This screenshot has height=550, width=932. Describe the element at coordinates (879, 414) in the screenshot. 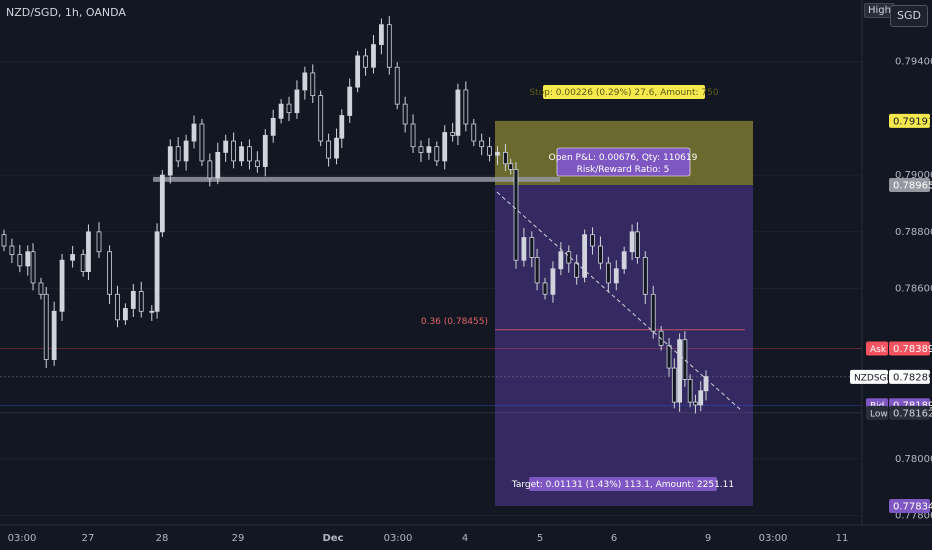

I see `low-label: Low` at that location.